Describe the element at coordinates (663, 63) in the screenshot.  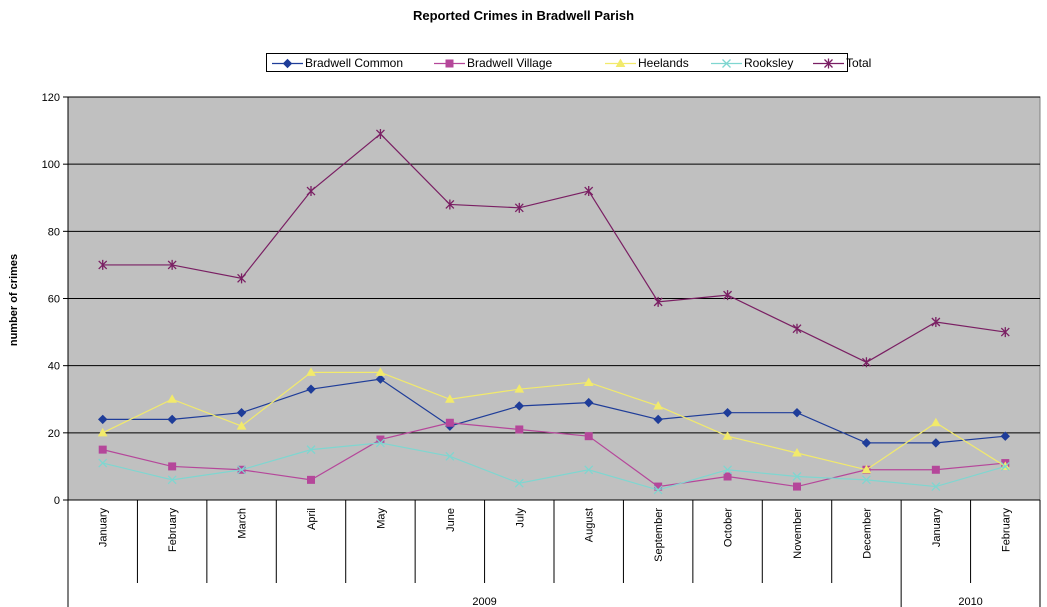
I see `legend-label: Heelands` at that location.